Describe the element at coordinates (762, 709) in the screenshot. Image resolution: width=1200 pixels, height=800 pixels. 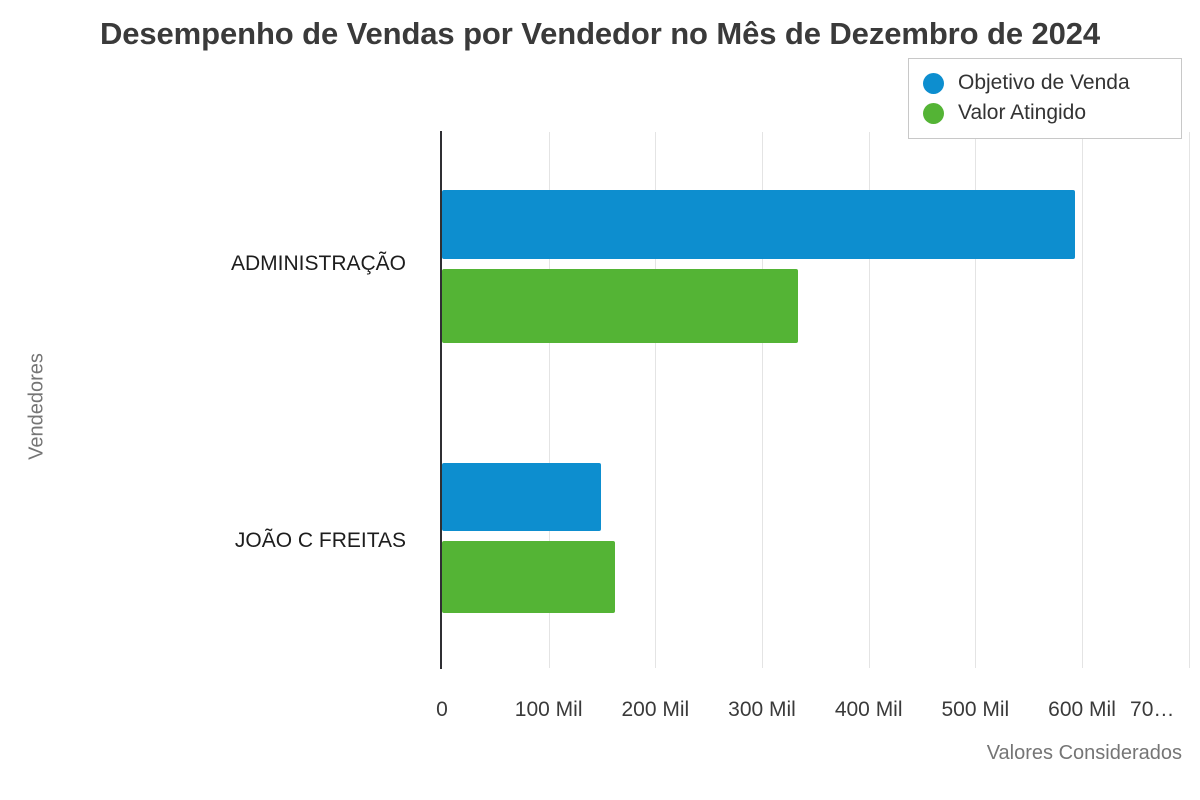
I see `x-axis-tick-label: 300 Mil` at that location.